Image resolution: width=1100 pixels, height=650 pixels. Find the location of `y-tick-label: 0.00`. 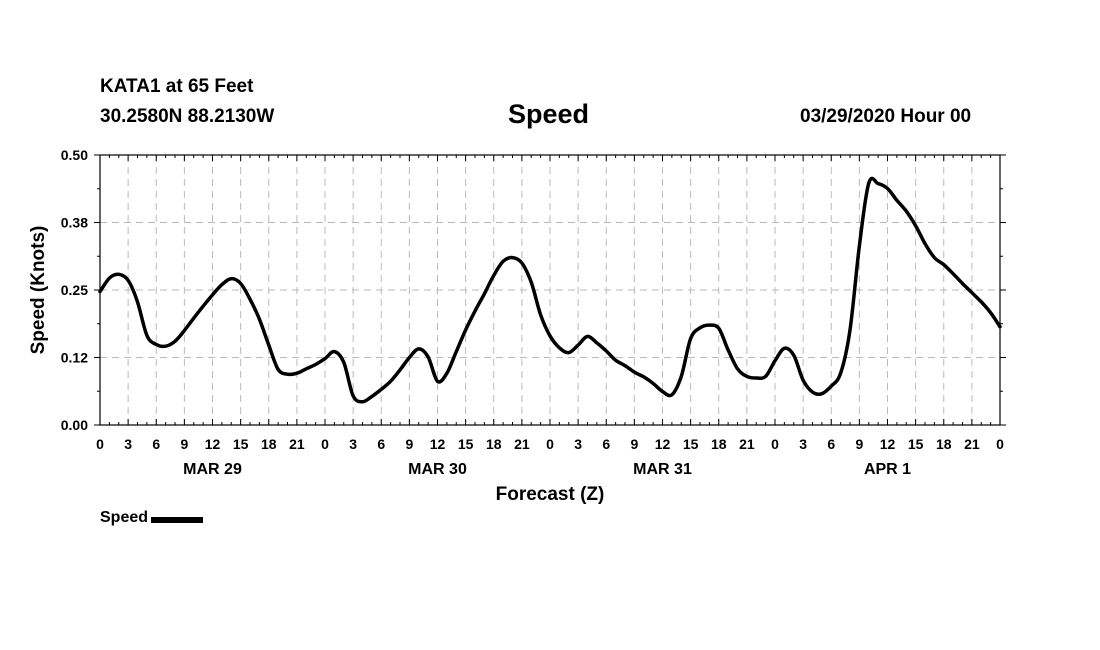

y-tick-label: 0.00 is located at coordinates (74, 425).